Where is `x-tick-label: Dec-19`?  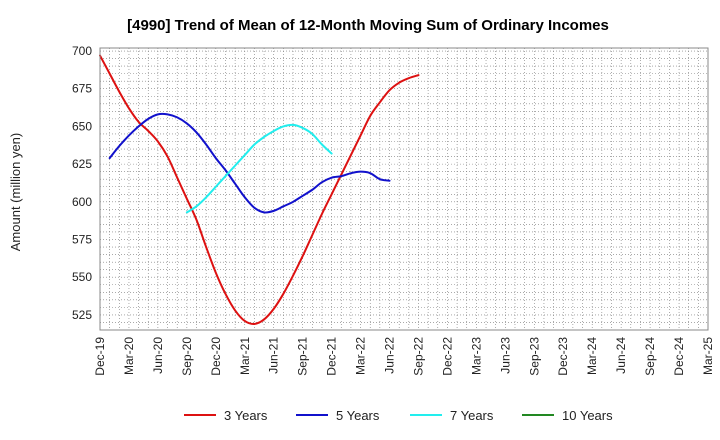
x-tick-label: Dec-19 is located at coordinates (100, 356).